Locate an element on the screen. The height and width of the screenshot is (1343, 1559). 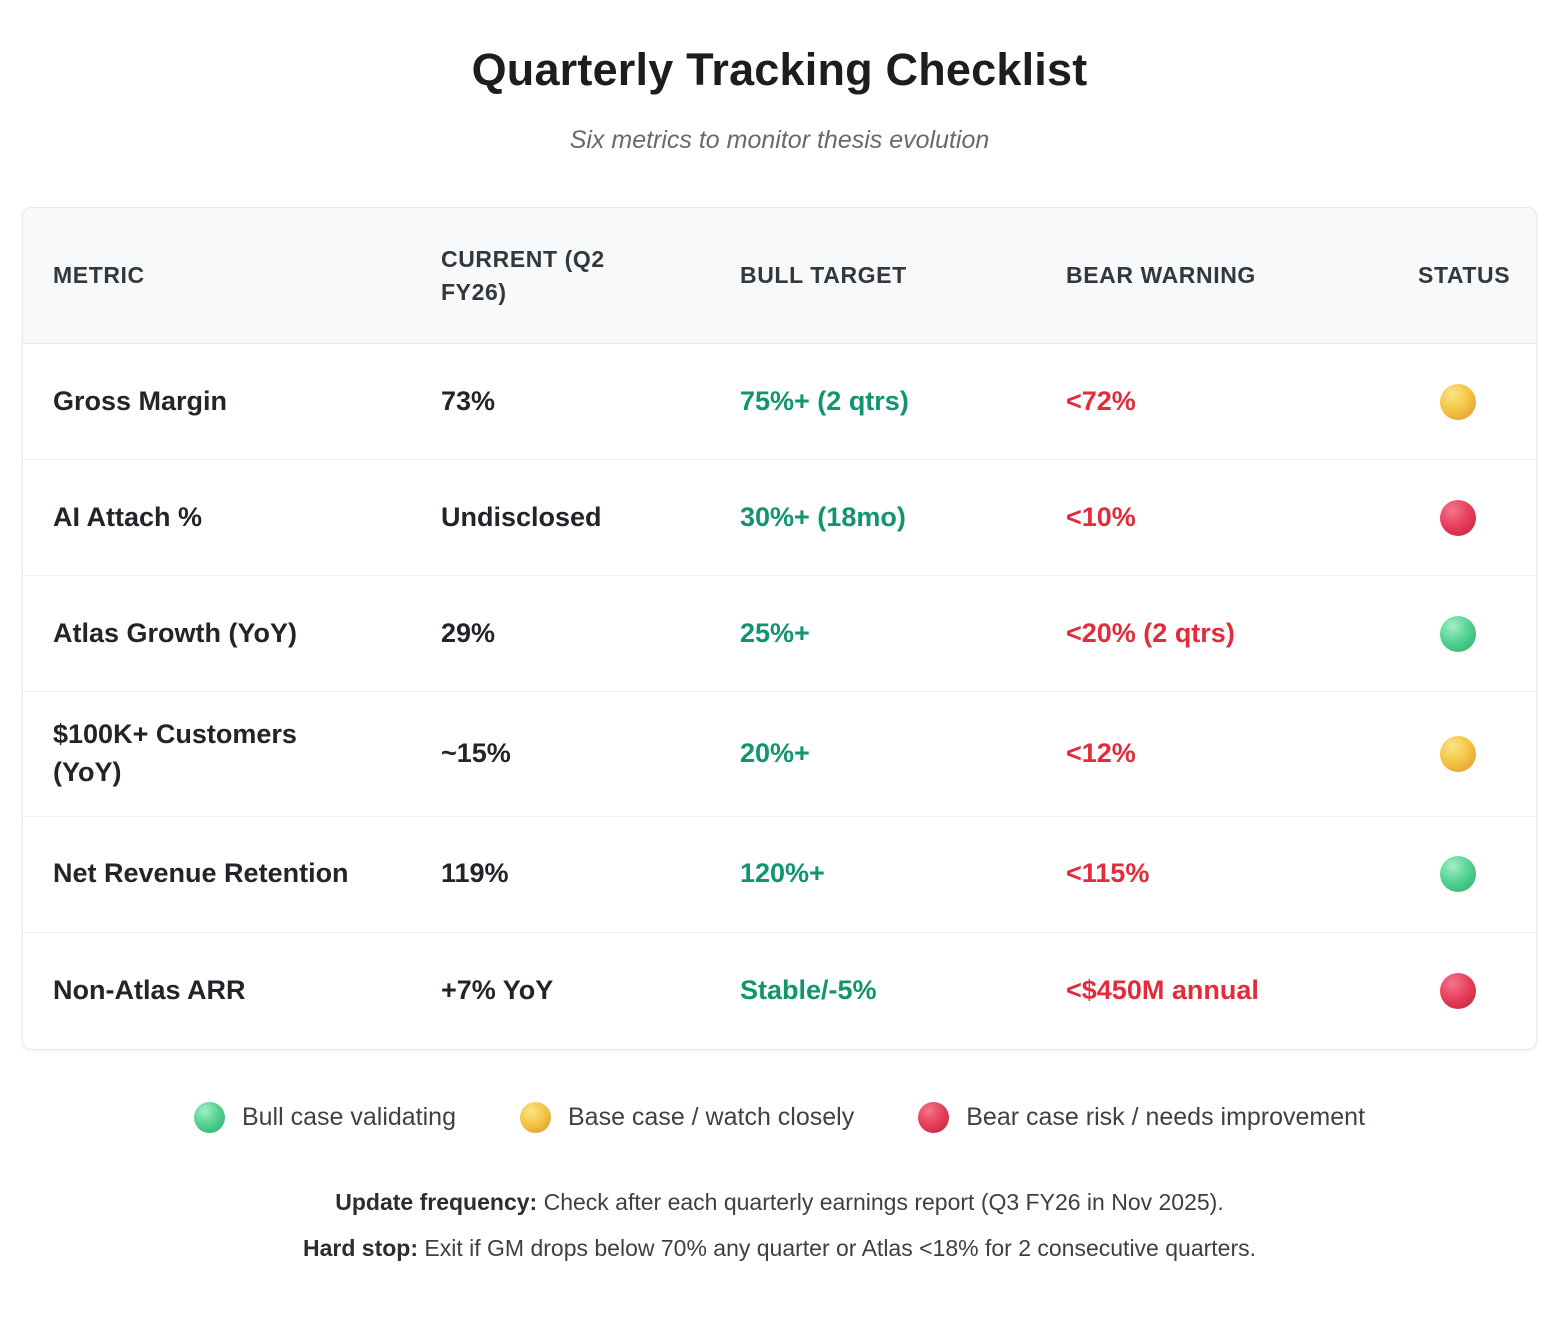
legend-item-bull: Bull case validating is located at coordinates (324, 1117).